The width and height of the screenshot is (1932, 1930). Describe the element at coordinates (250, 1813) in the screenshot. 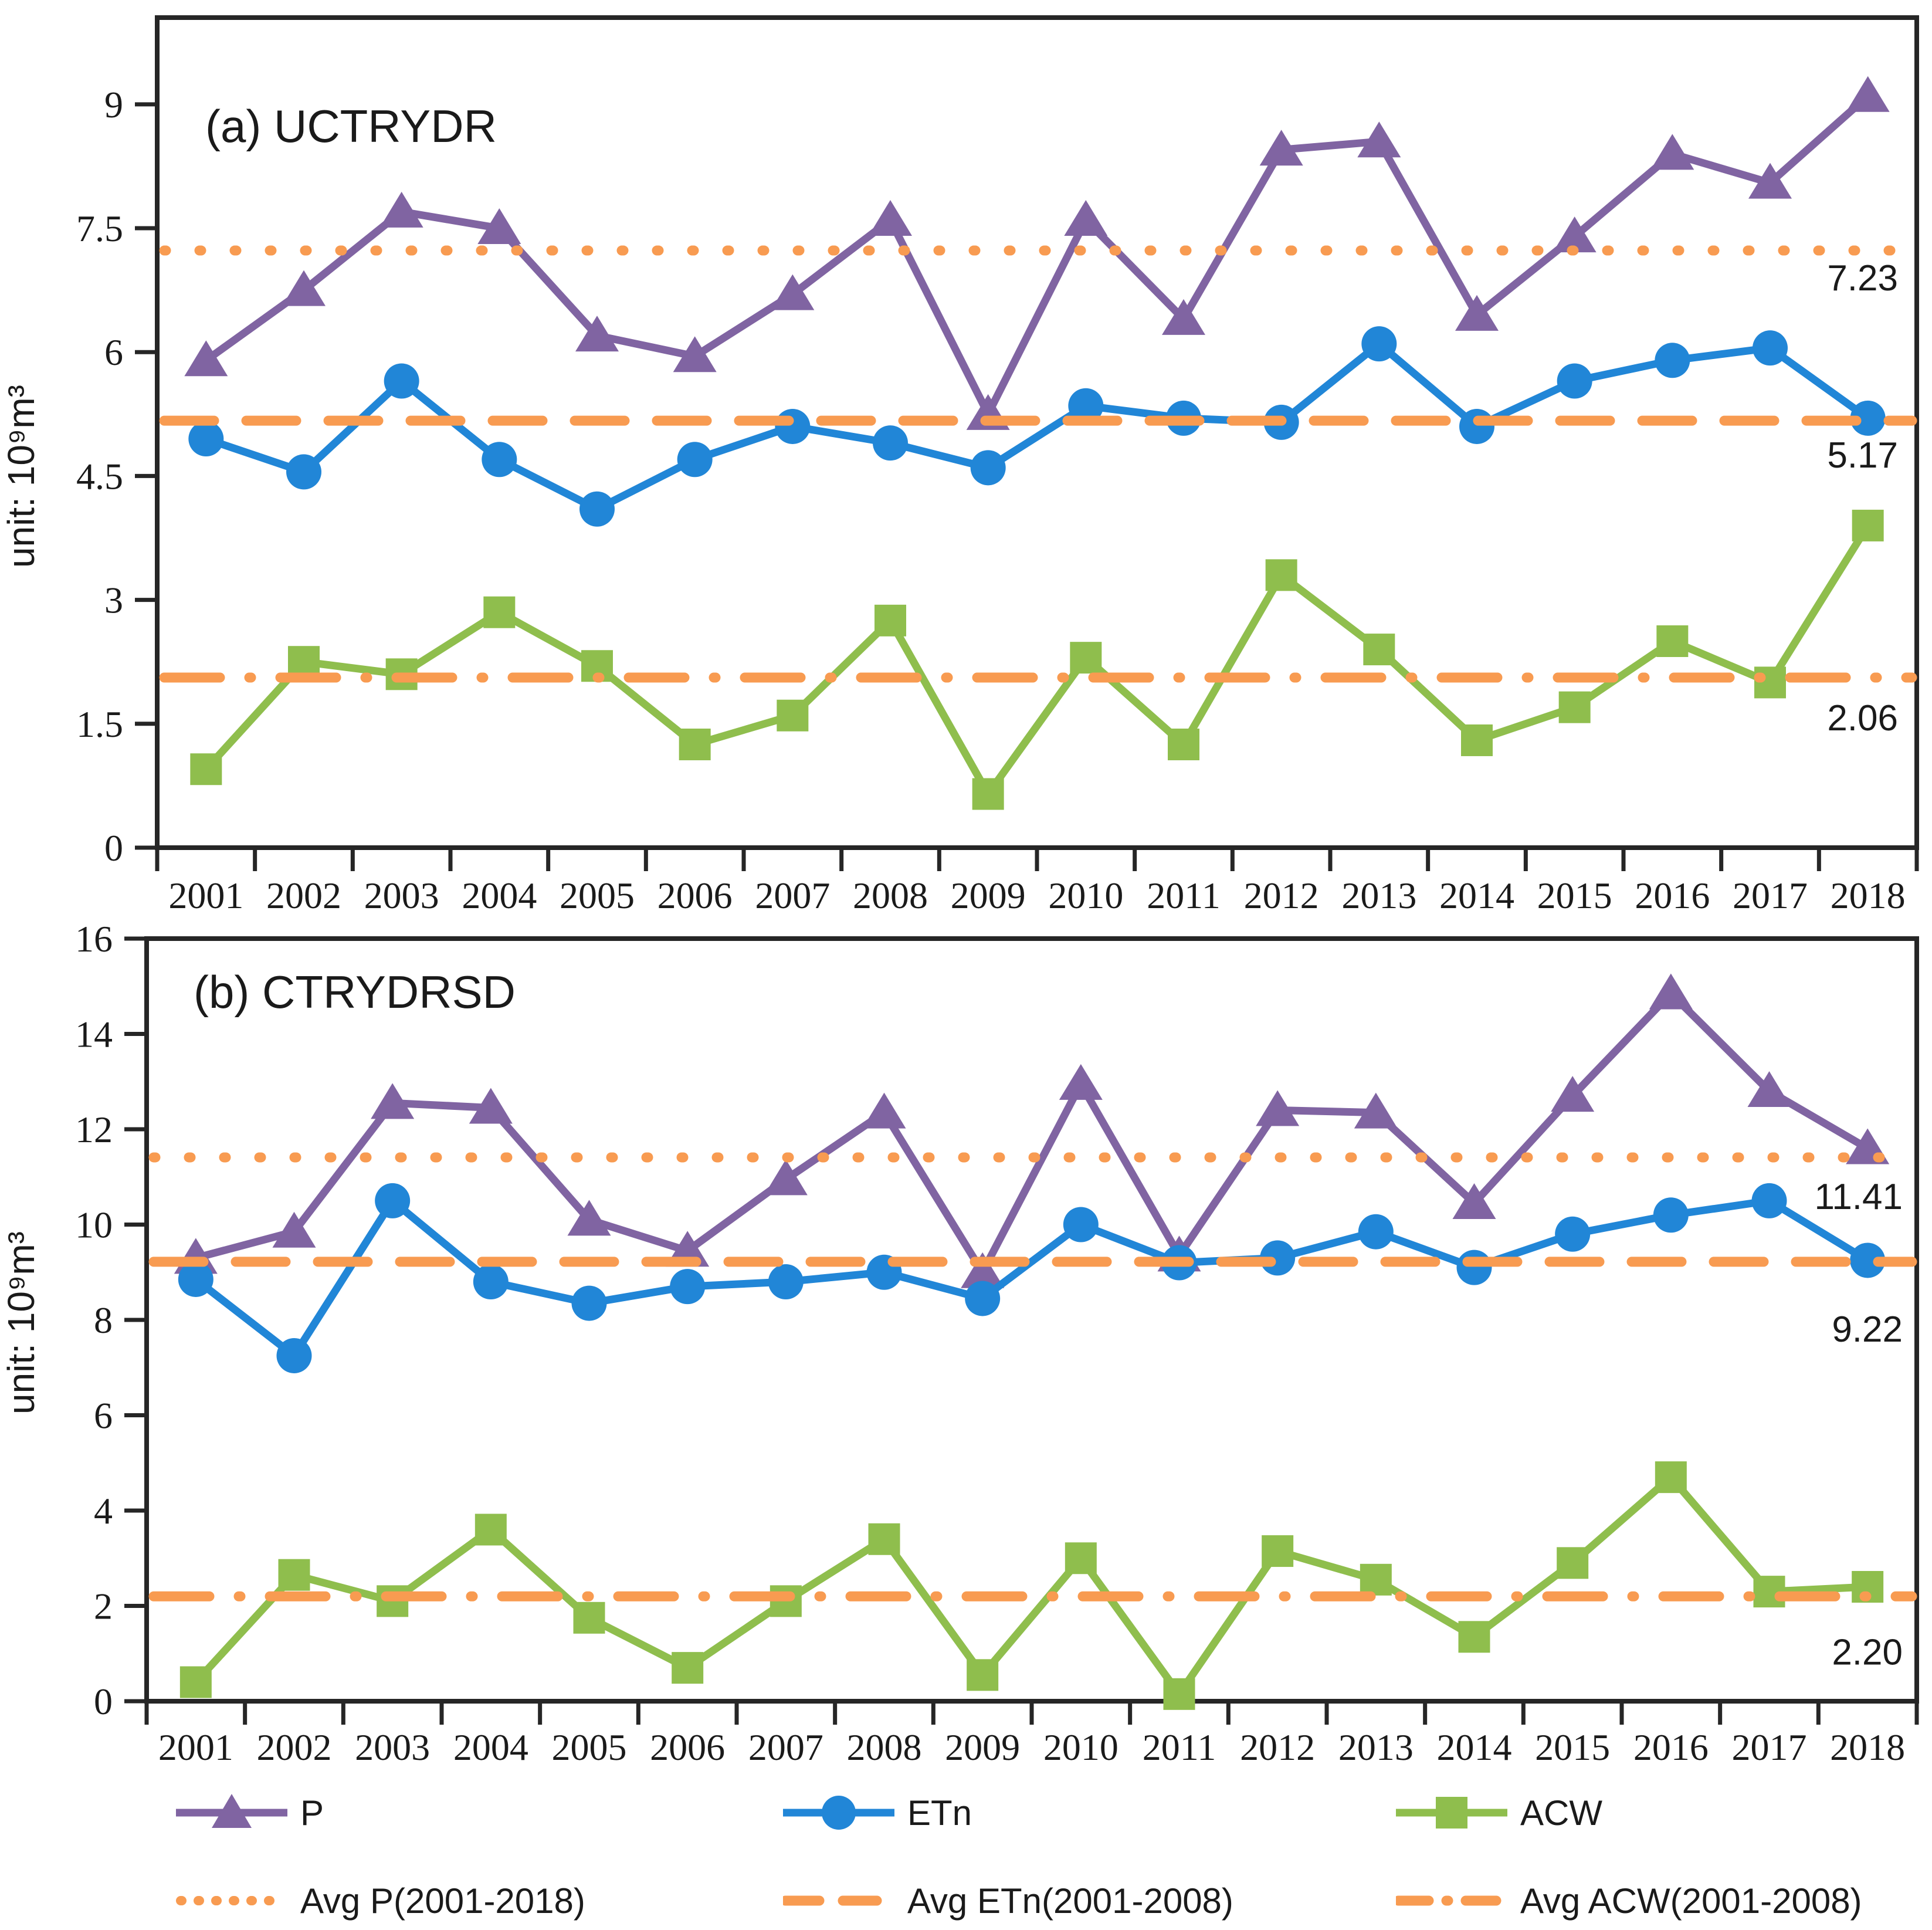

I see `legend-item-p: P` at that location.